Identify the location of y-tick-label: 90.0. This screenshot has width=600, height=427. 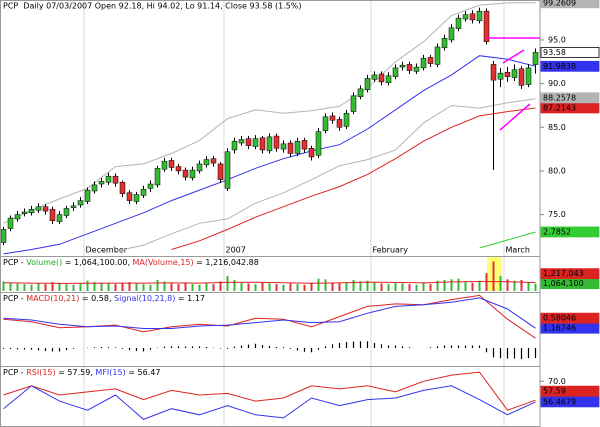
(557, 83).